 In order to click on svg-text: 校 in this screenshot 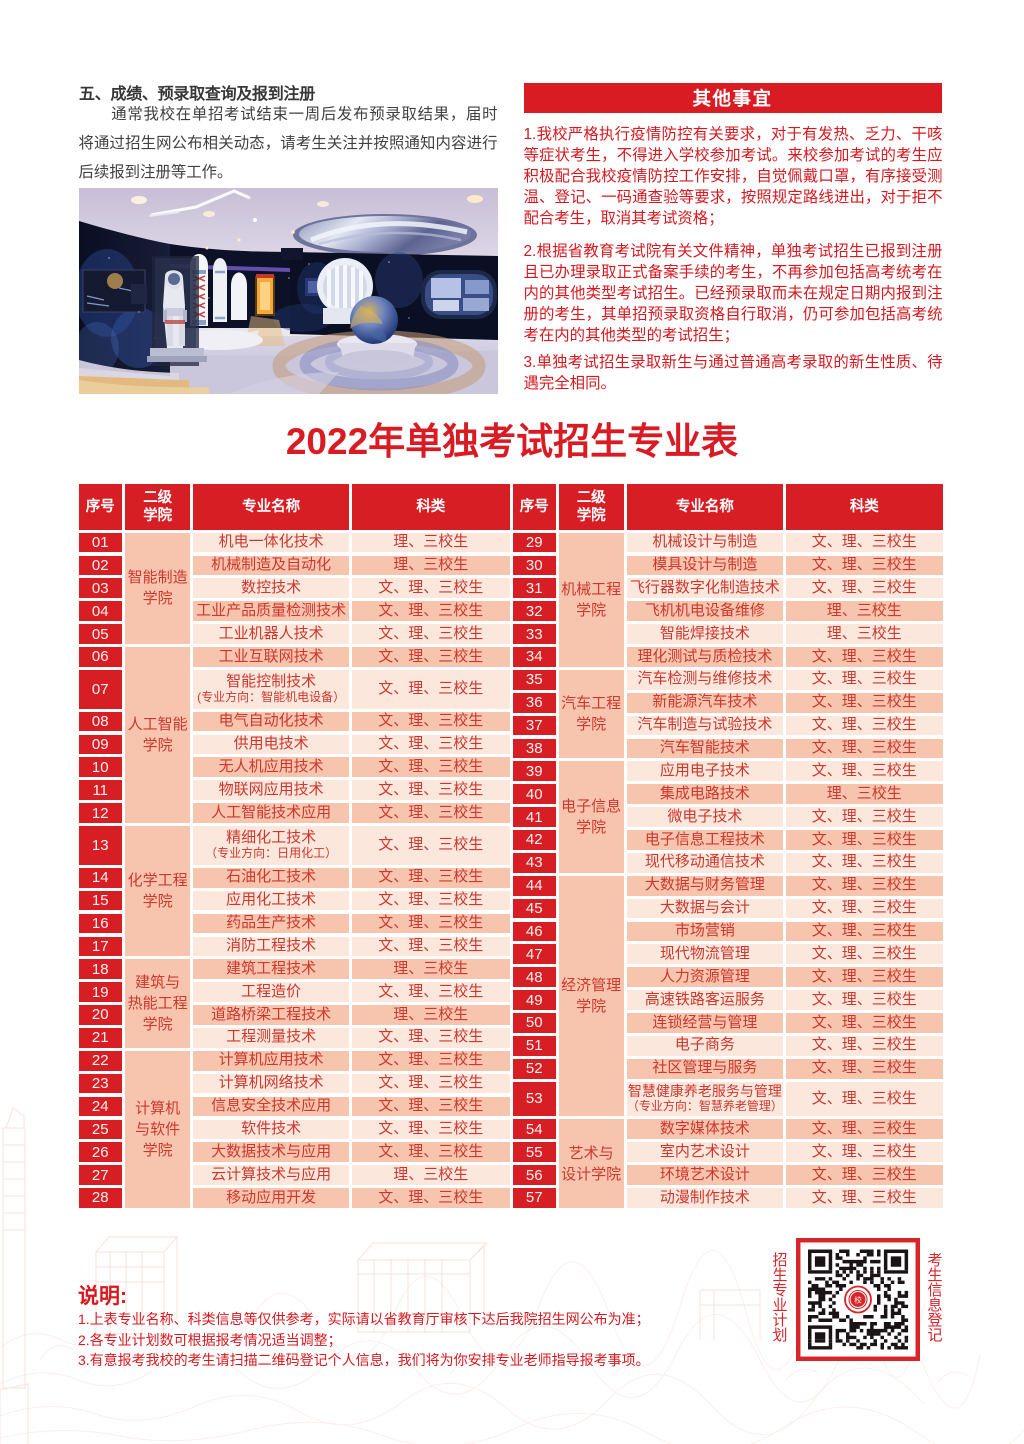, I will do `click(858, 1299)`.